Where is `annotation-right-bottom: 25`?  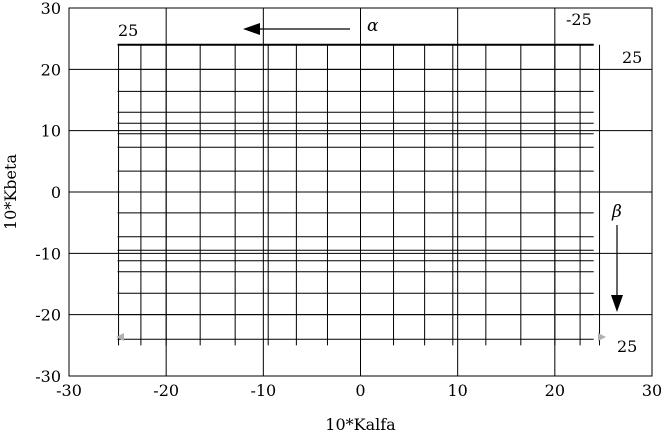
annotation-right-bottom: 25 is located at coordinates (627, 346).